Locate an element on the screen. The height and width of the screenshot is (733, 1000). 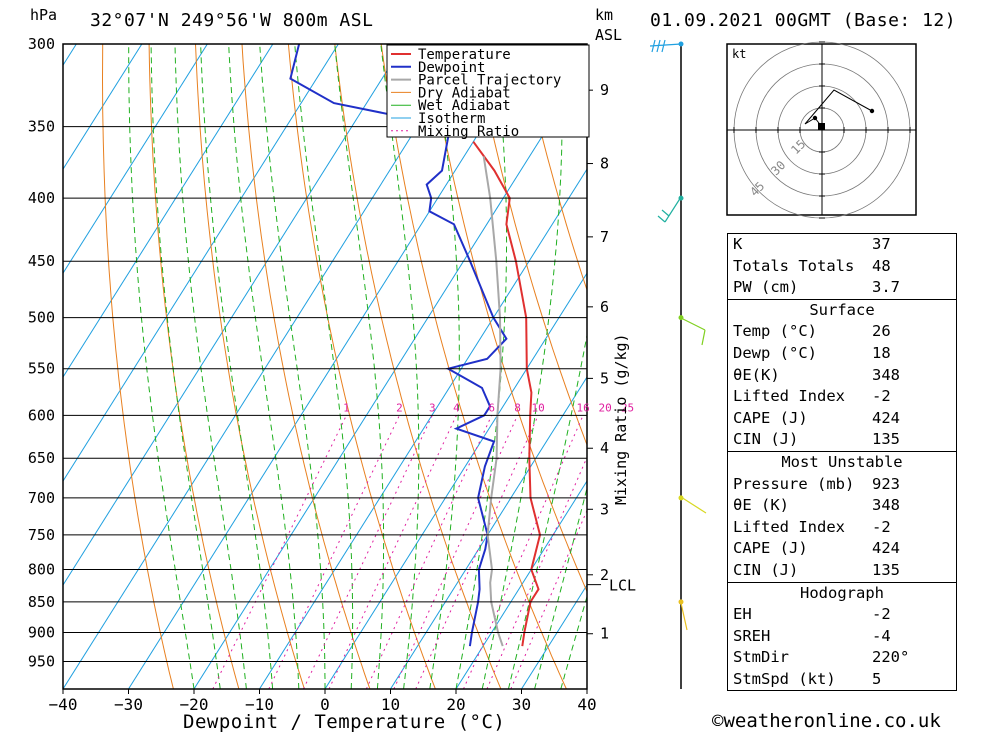
legend-entry: Wet Adiabat is located at coordinates (464, 106).